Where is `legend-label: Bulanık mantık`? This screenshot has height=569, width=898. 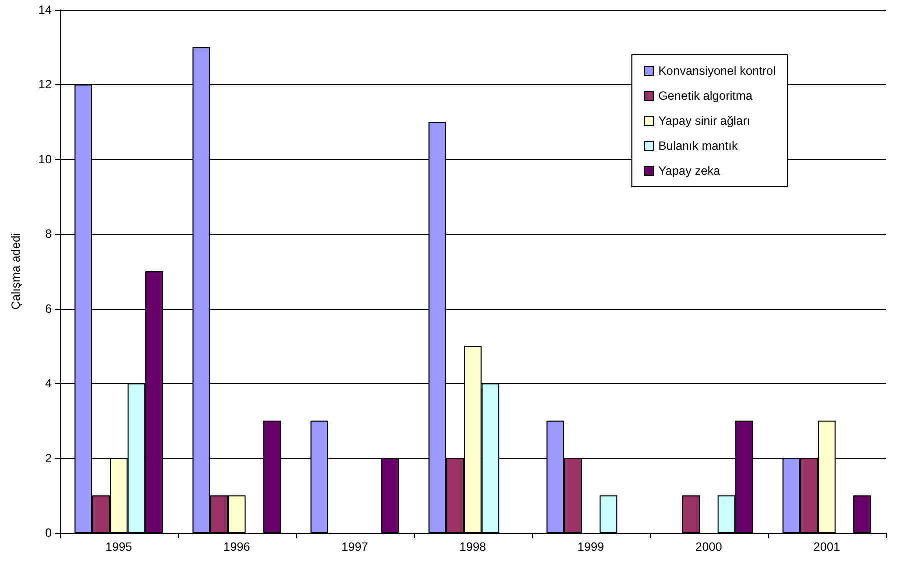
legend-label: Bulanık mantık is located at coordinates (698, 146).